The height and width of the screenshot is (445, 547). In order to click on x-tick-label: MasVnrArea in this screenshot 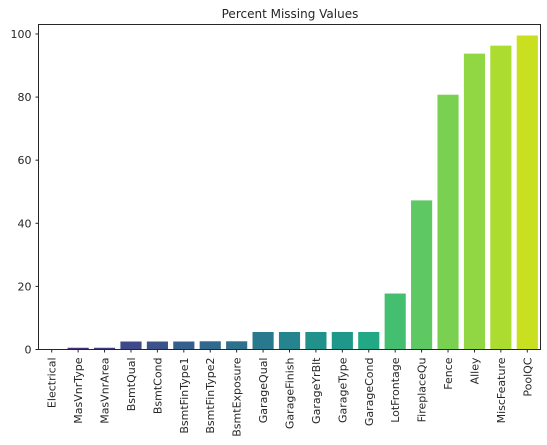, I will do `click(105, 391)`.